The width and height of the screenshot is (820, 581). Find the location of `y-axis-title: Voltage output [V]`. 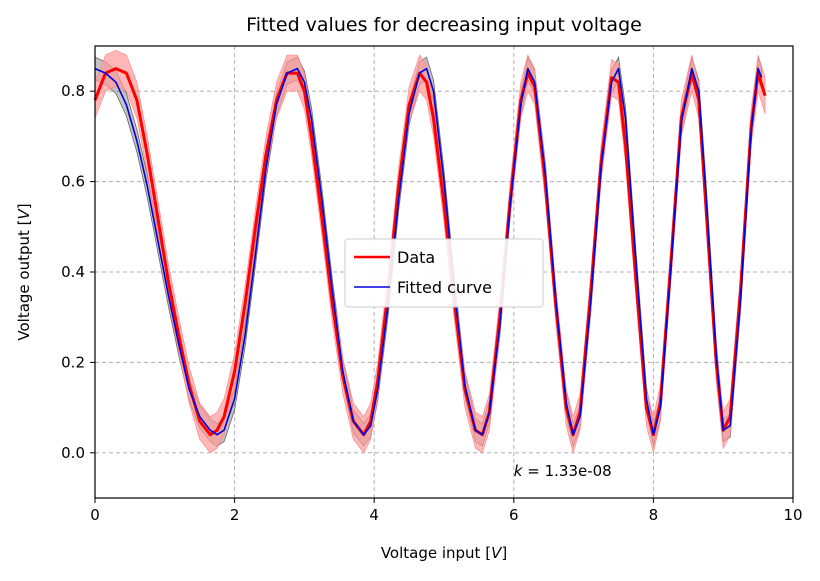

y-axis-title: Voltage output [V] is located at coordinates (24, 271).